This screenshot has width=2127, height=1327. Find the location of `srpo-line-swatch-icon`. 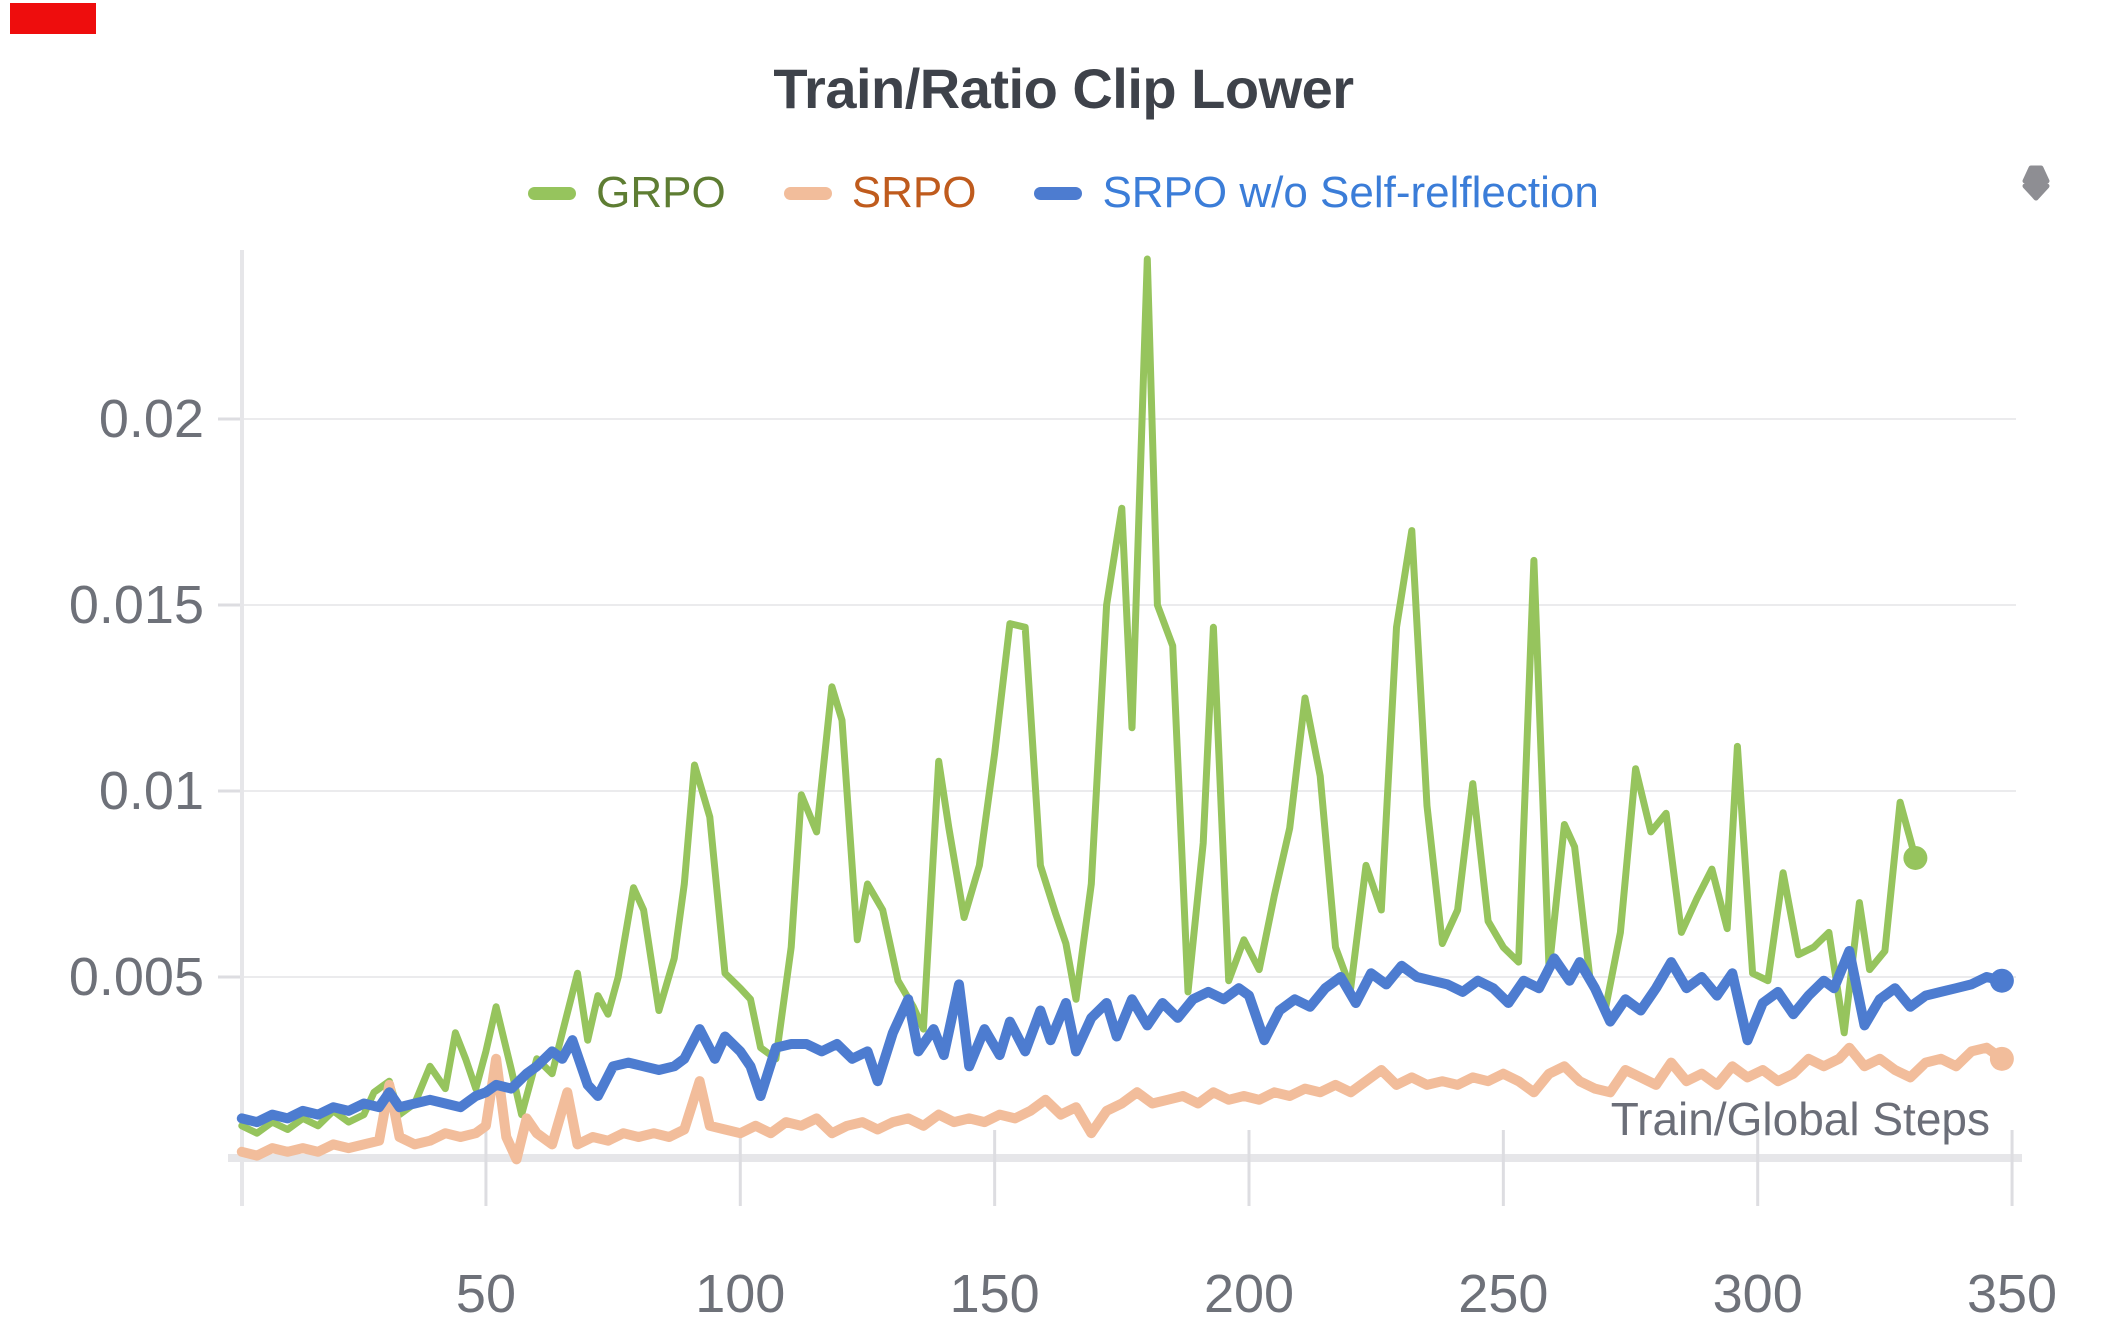

srpo-line-swatch-icon is located at coordinates (807, 193).